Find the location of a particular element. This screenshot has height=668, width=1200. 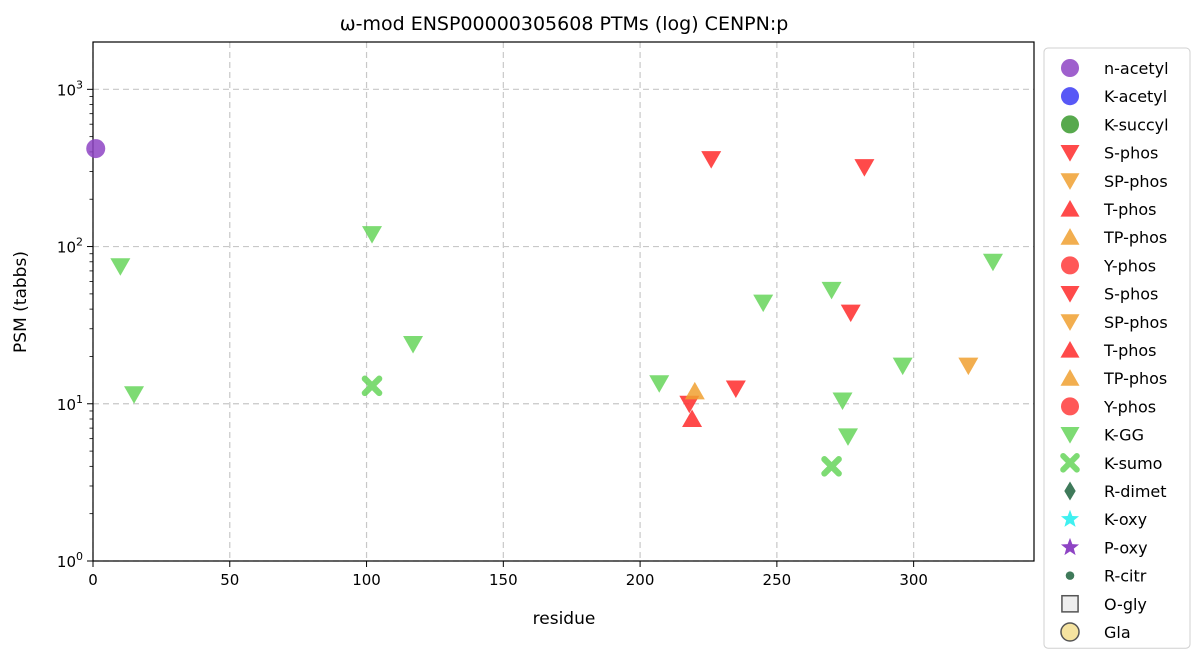

y-tick-label: 10² is located at coordinates (70, 246).